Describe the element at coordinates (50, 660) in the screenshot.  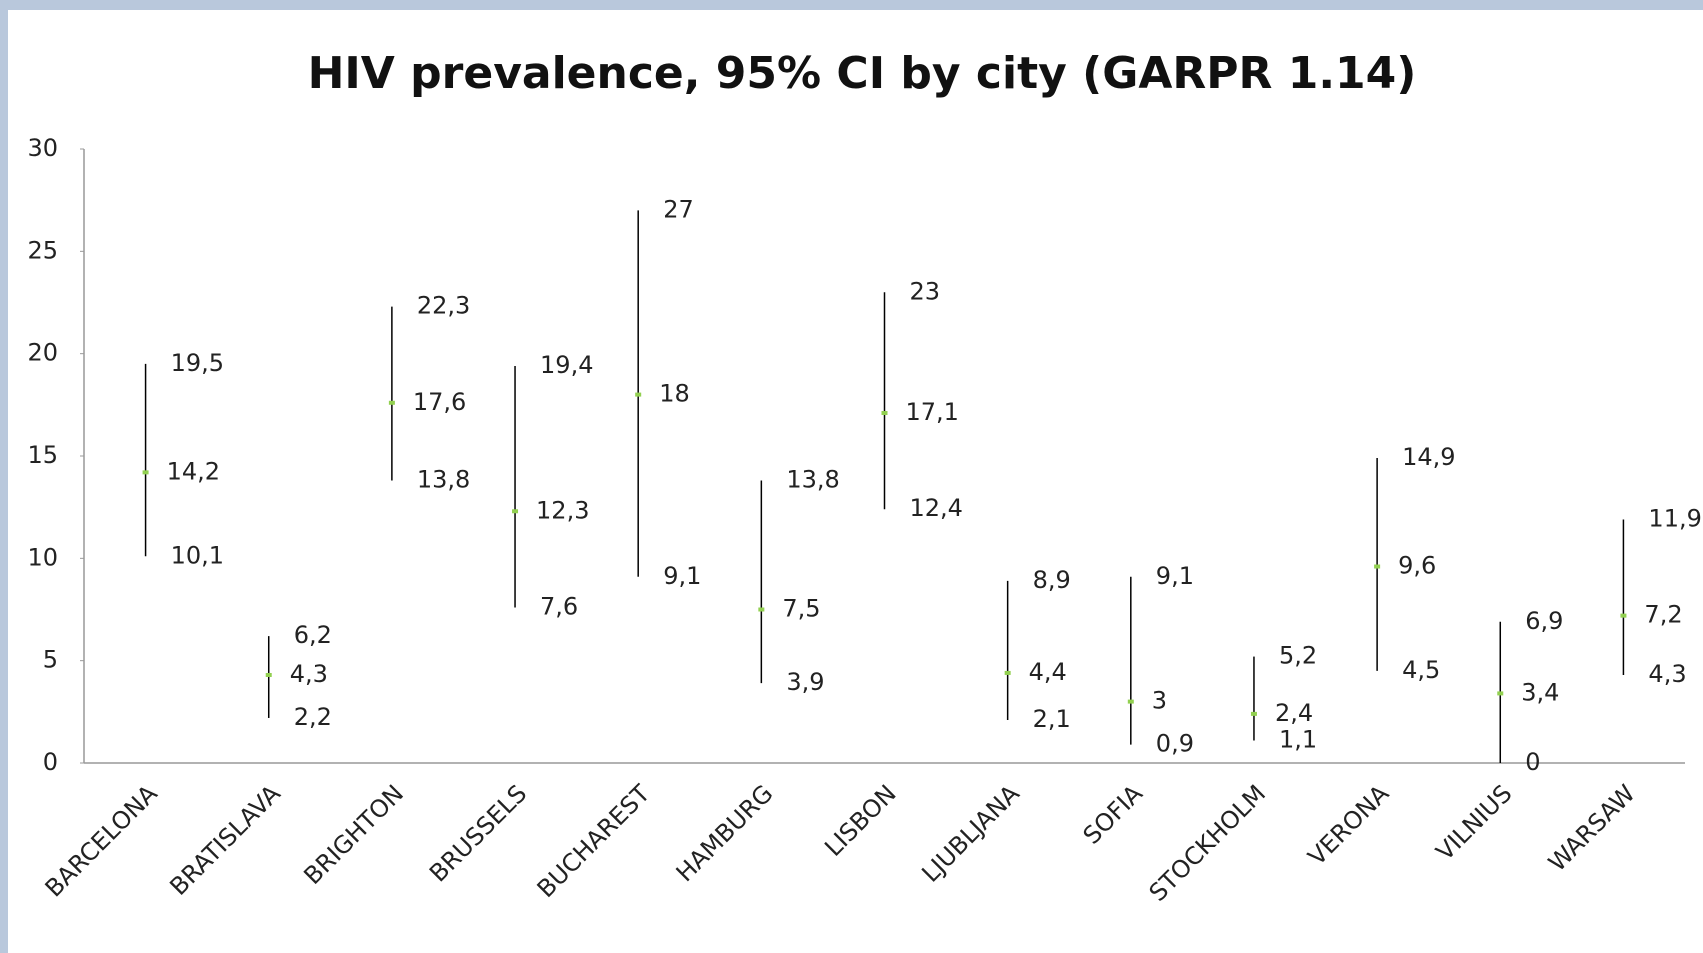
I see `y-tick-label: 5` at that location.